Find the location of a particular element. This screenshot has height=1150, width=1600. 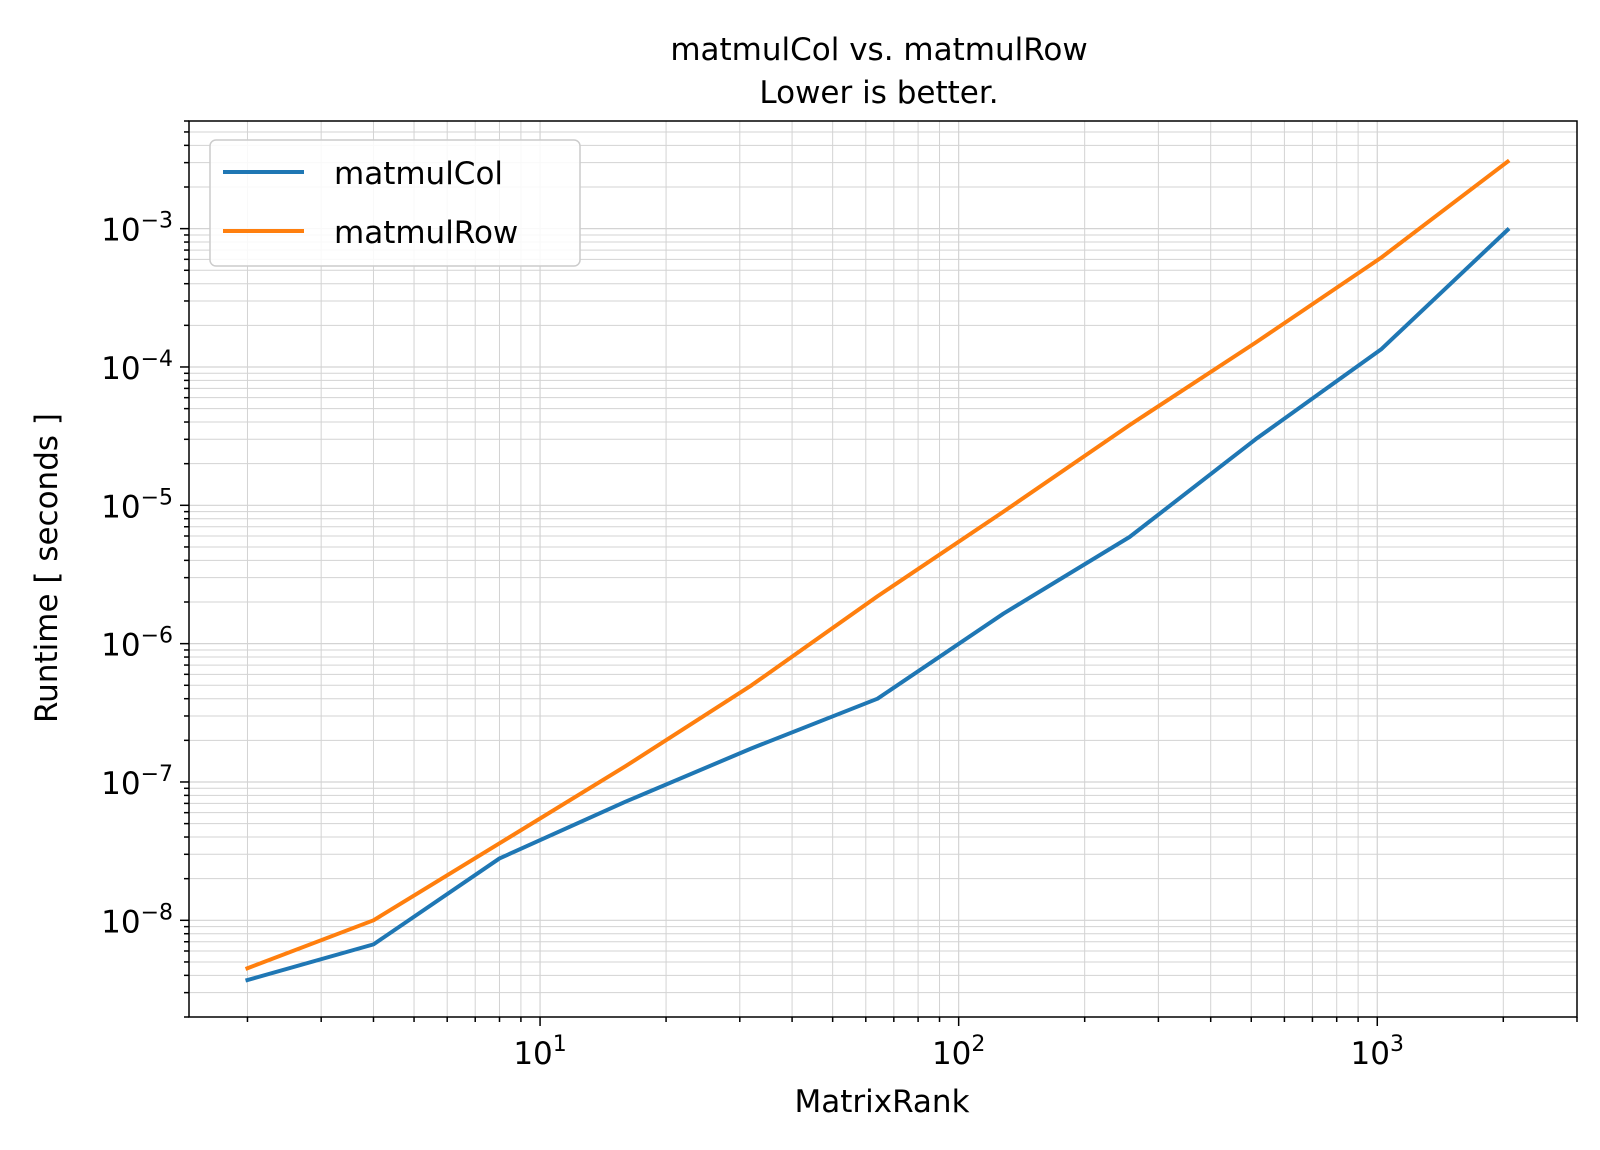

y-tick-label: 10⁻⁸ is located at coordinates (137, 920).